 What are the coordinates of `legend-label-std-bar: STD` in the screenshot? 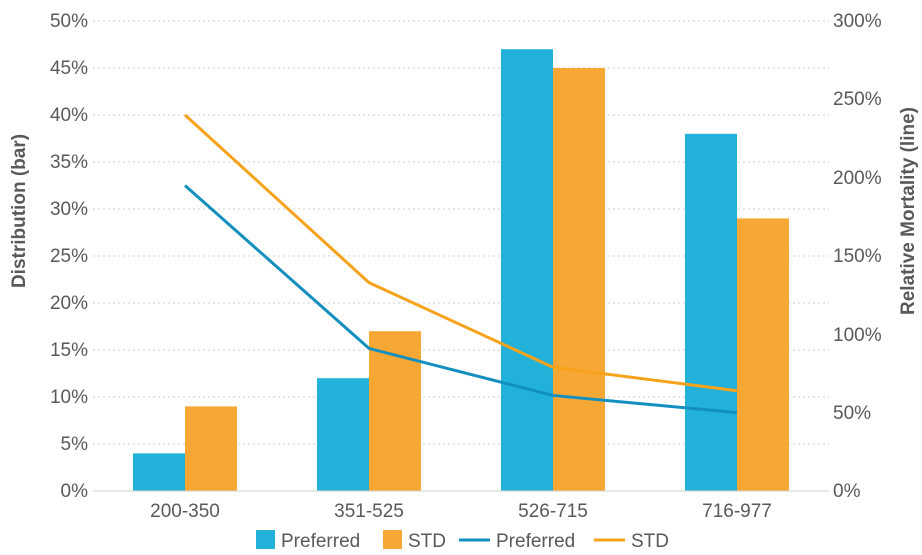 It's located at (427, 541).